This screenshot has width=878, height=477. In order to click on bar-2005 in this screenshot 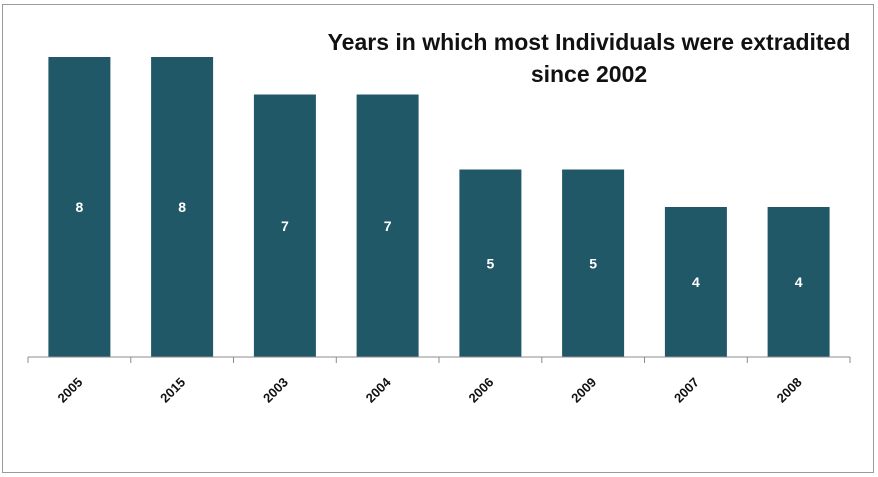, I will do `click(79, 207)`.